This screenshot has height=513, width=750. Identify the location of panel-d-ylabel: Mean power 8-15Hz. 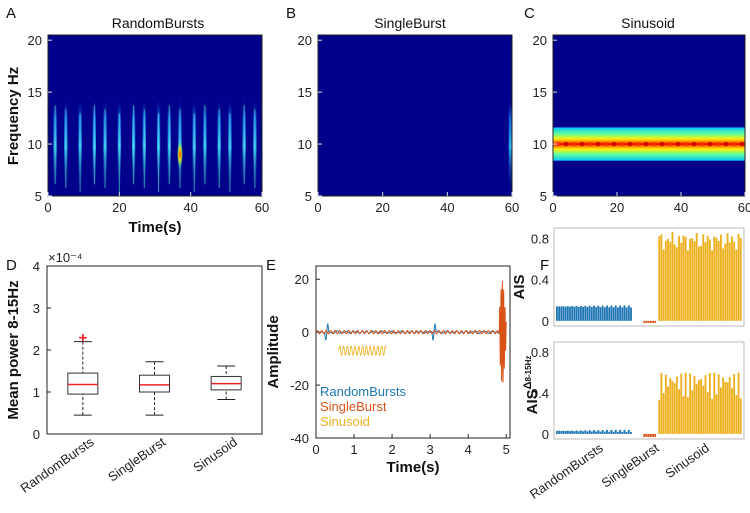
(13, 349).